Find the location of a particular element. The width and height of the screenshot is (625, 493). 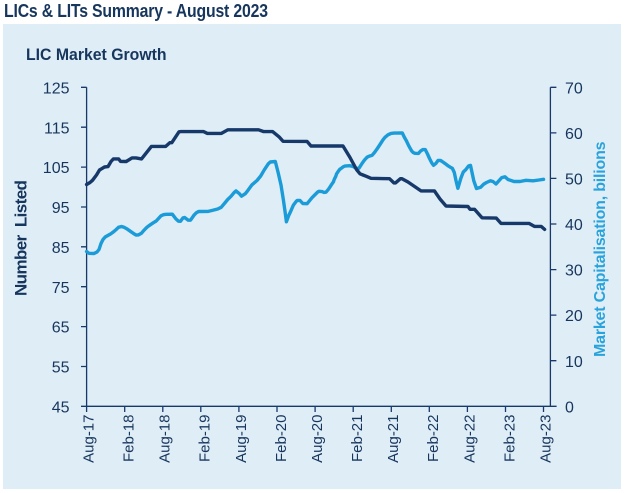

svg-text: 60 is located at coordinates (574, 134).